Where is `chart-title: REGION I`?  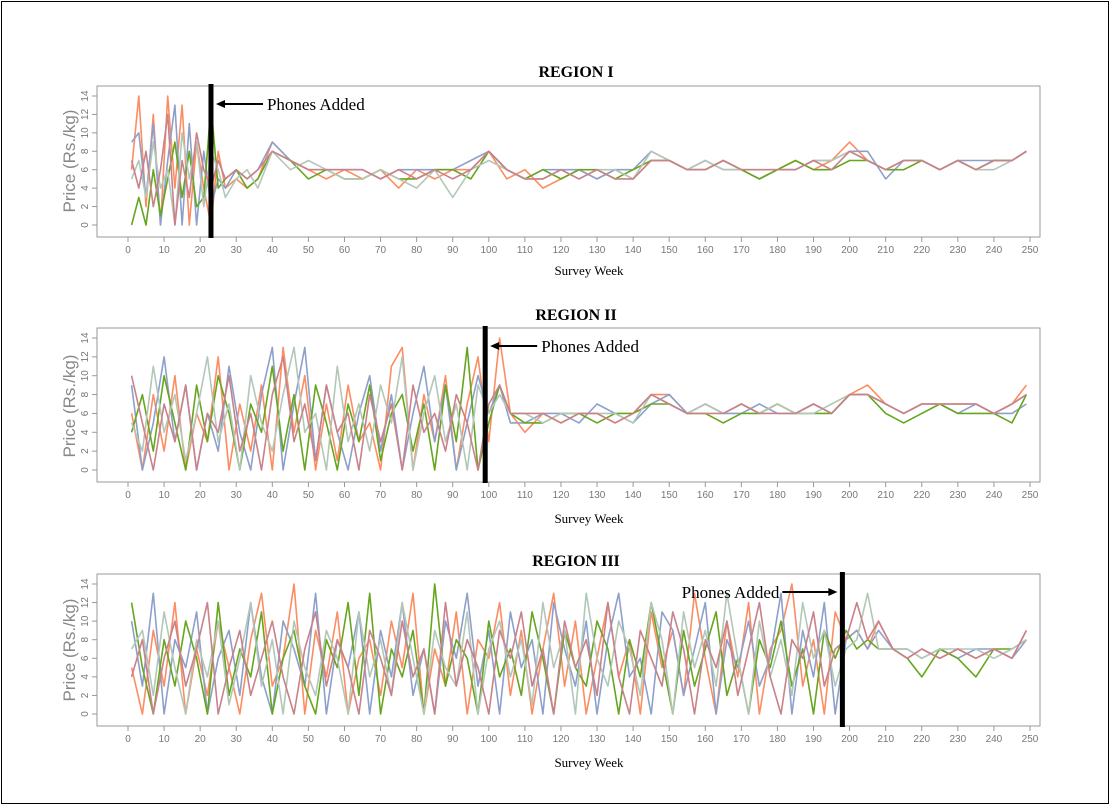
chart-title: REGION I is located at coordinates (575, 72).